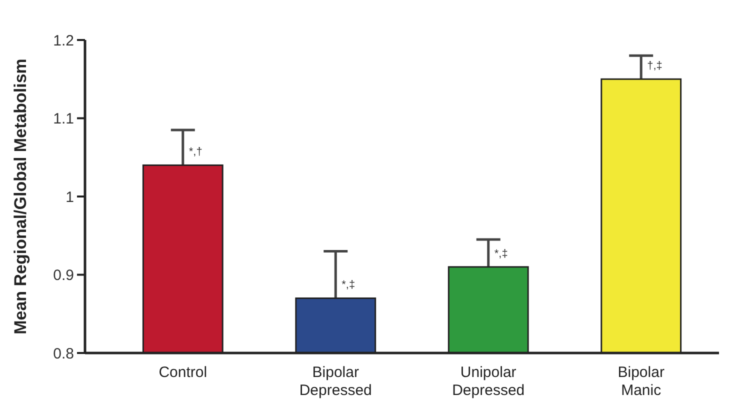 This screenshot has width=731, height=412. What do you see at coordinates (654, 66) in the screenshot?
I see `annotation: †,‡` at bounding box center [654, 66].